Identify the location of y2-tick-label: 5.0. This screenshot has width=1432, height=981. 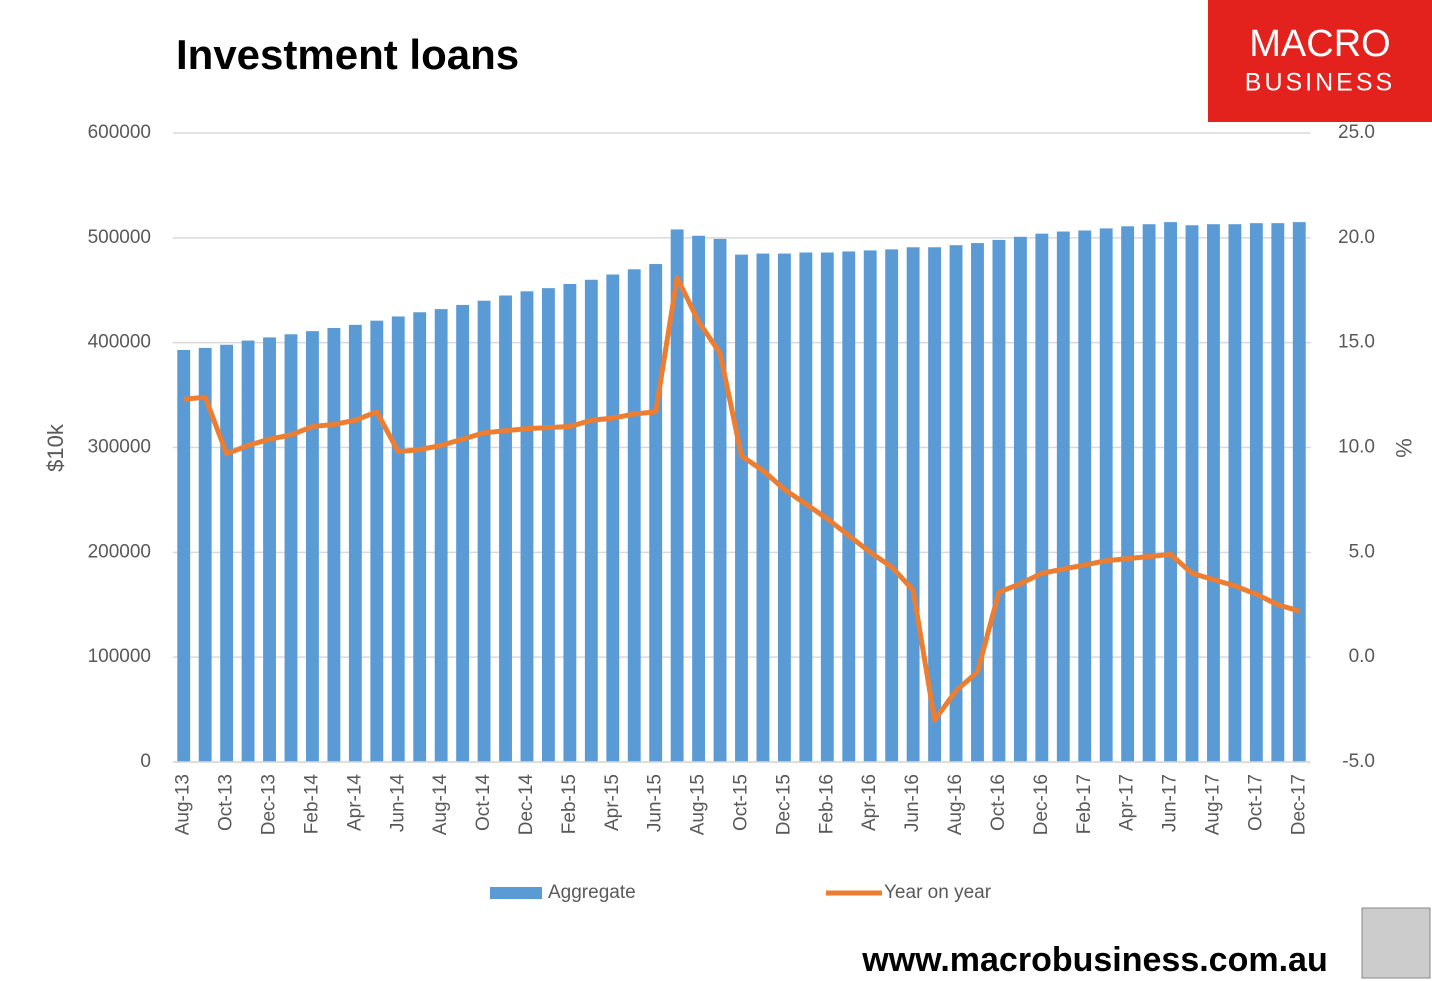
(1362, 551).